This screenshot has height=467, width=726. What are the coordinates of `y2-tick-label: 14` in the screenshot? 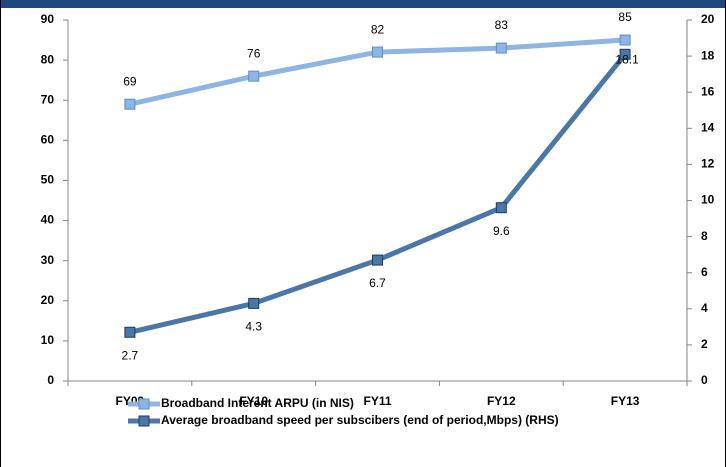 It's located at (708, 127).